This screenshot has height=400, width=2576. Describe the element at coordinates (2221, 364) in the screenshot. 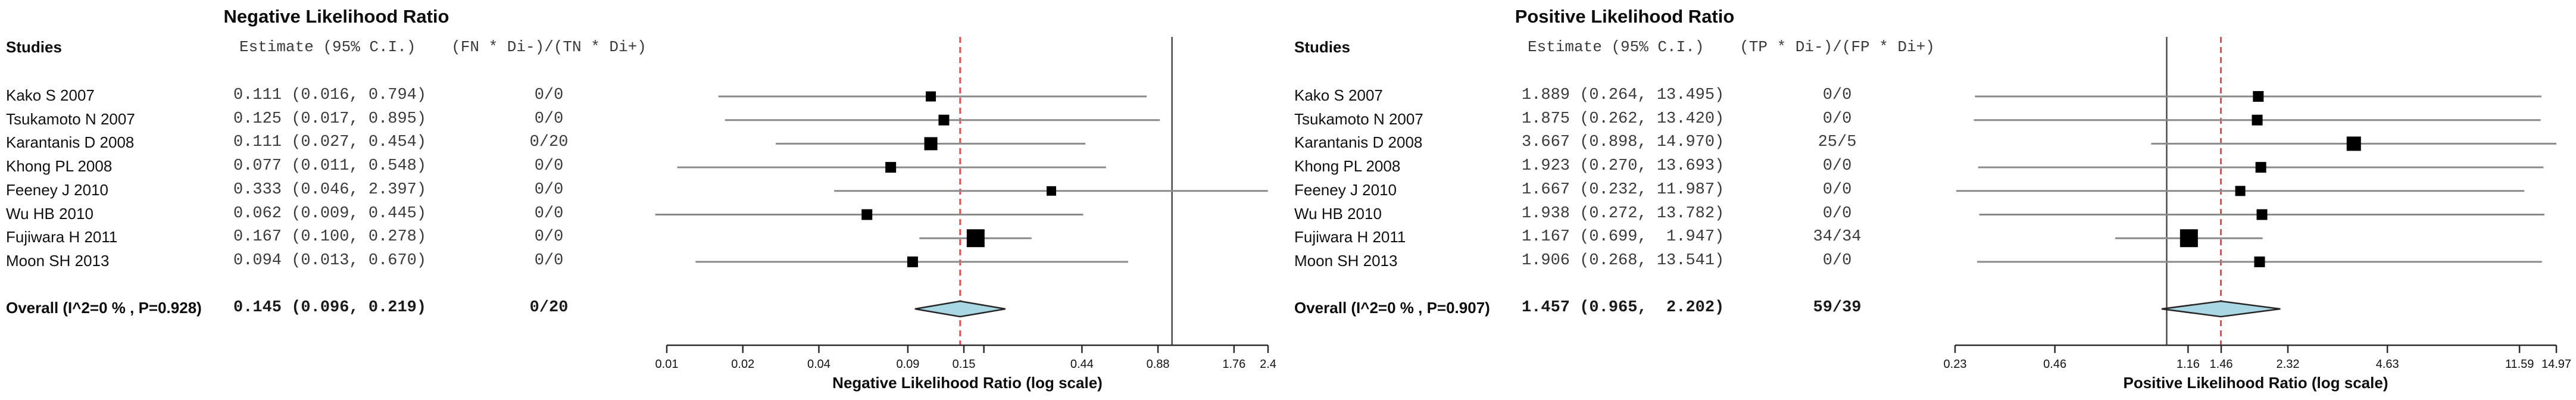

I see `axis-tick-label: 1.46` at that location.